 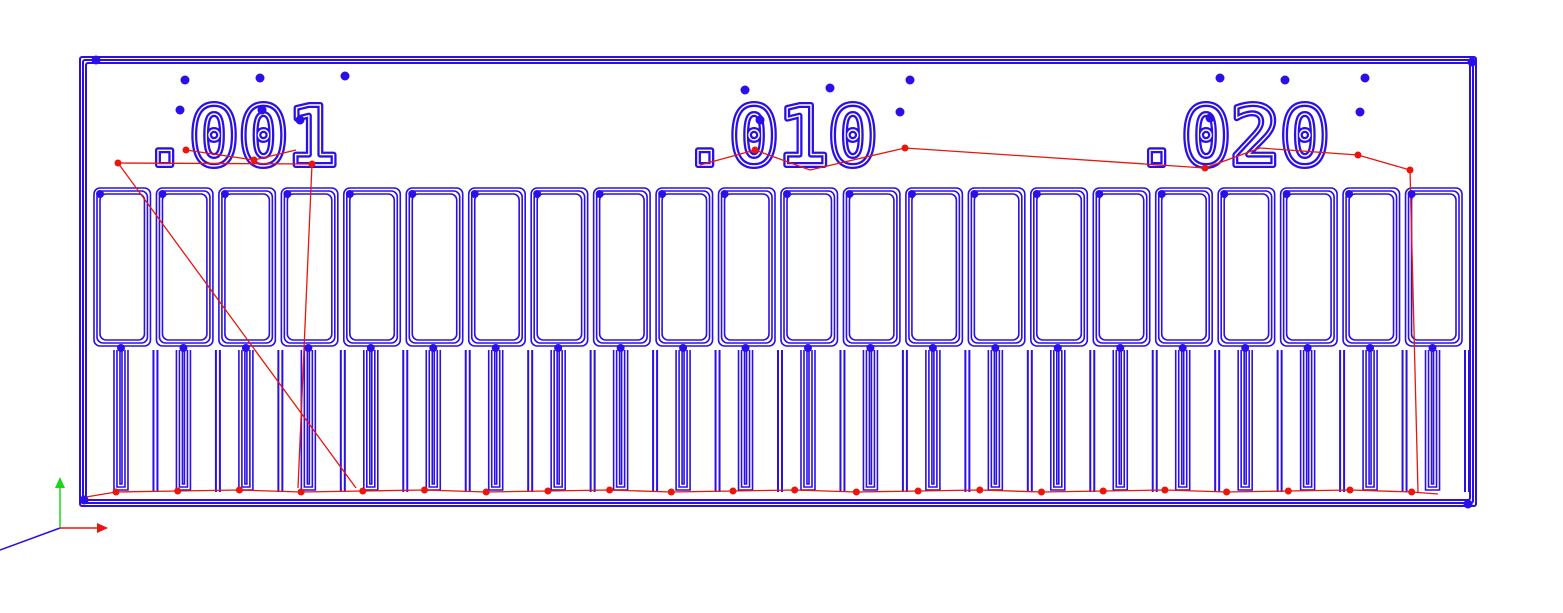 I want to click on travel-bottom-chain, so click(x=762, y=493).